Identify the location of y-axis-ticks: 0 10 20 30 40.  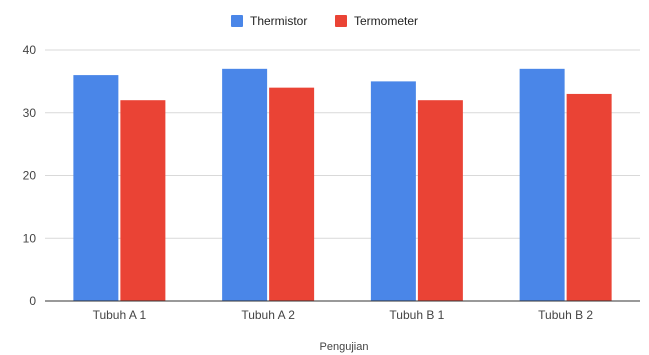
(30, 175).